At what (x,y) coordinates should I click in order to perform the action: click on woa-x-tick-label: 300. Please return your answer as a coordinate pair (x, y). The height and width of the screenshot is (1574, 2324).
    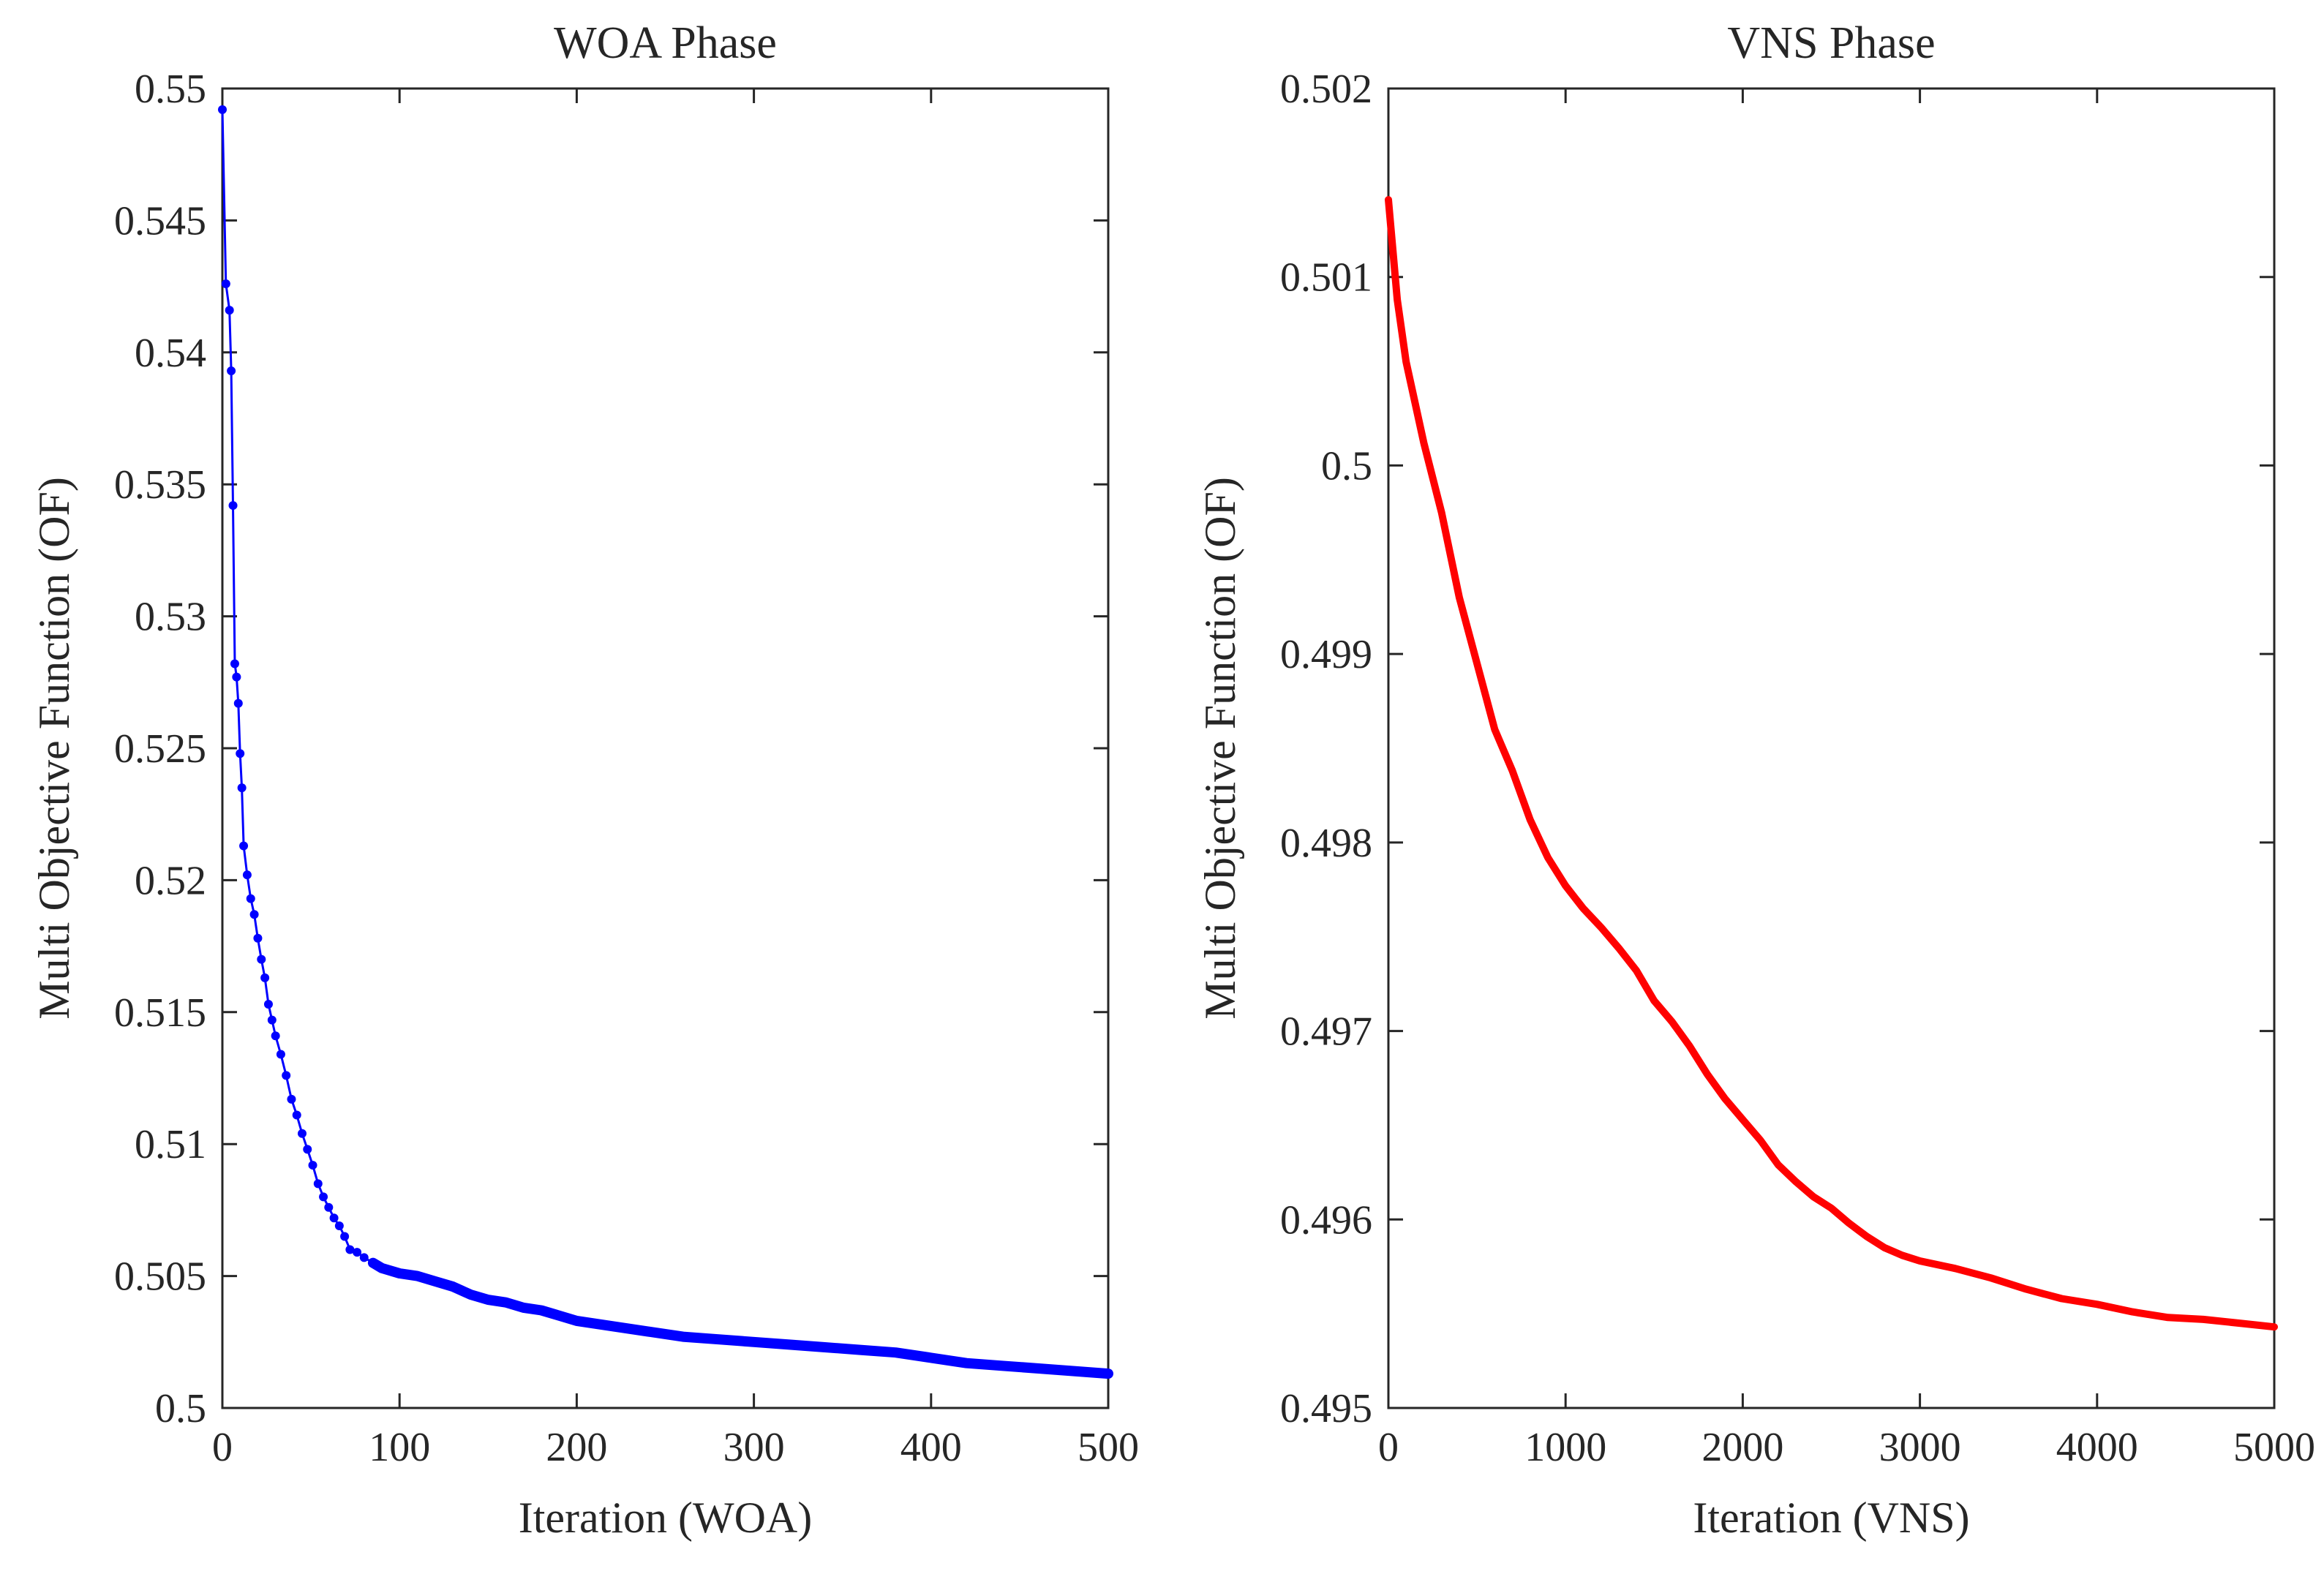
    Looking at the image, I should click on (754, 1448).